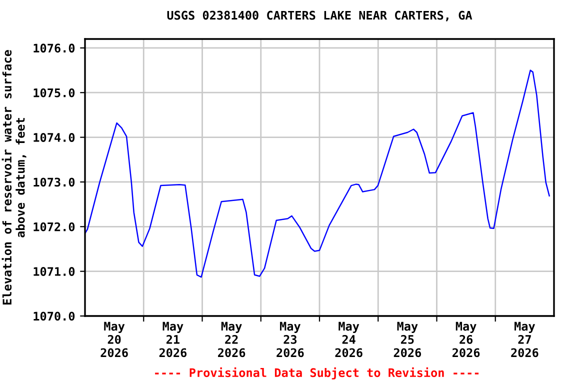 Image resolution: width=576 pixels, height=384 pixels. I want to click on x-tick-label: May 27 2026, so click(524, 340).